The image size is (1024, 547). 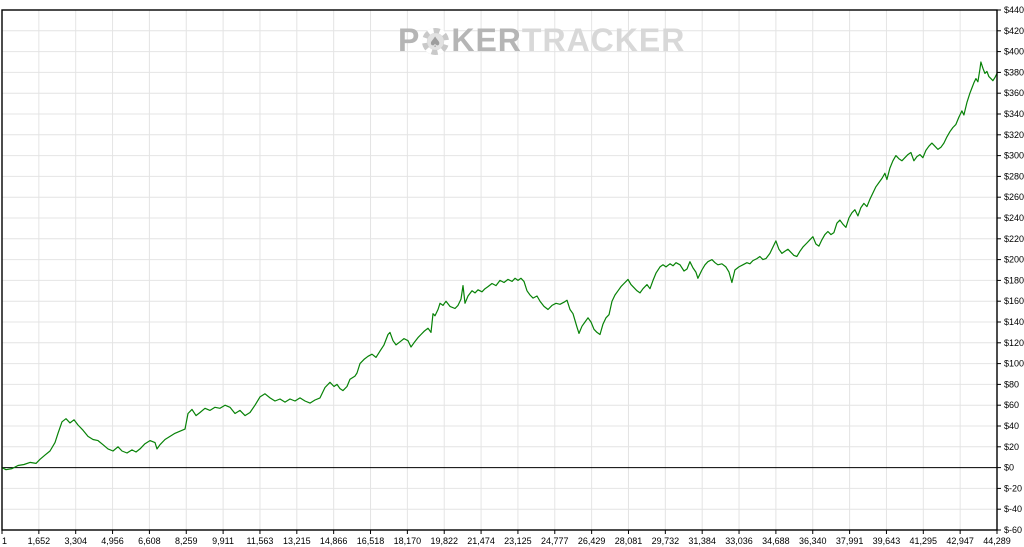 I want to click on x-axis-label: 18,170, so click(x=408, y=541).